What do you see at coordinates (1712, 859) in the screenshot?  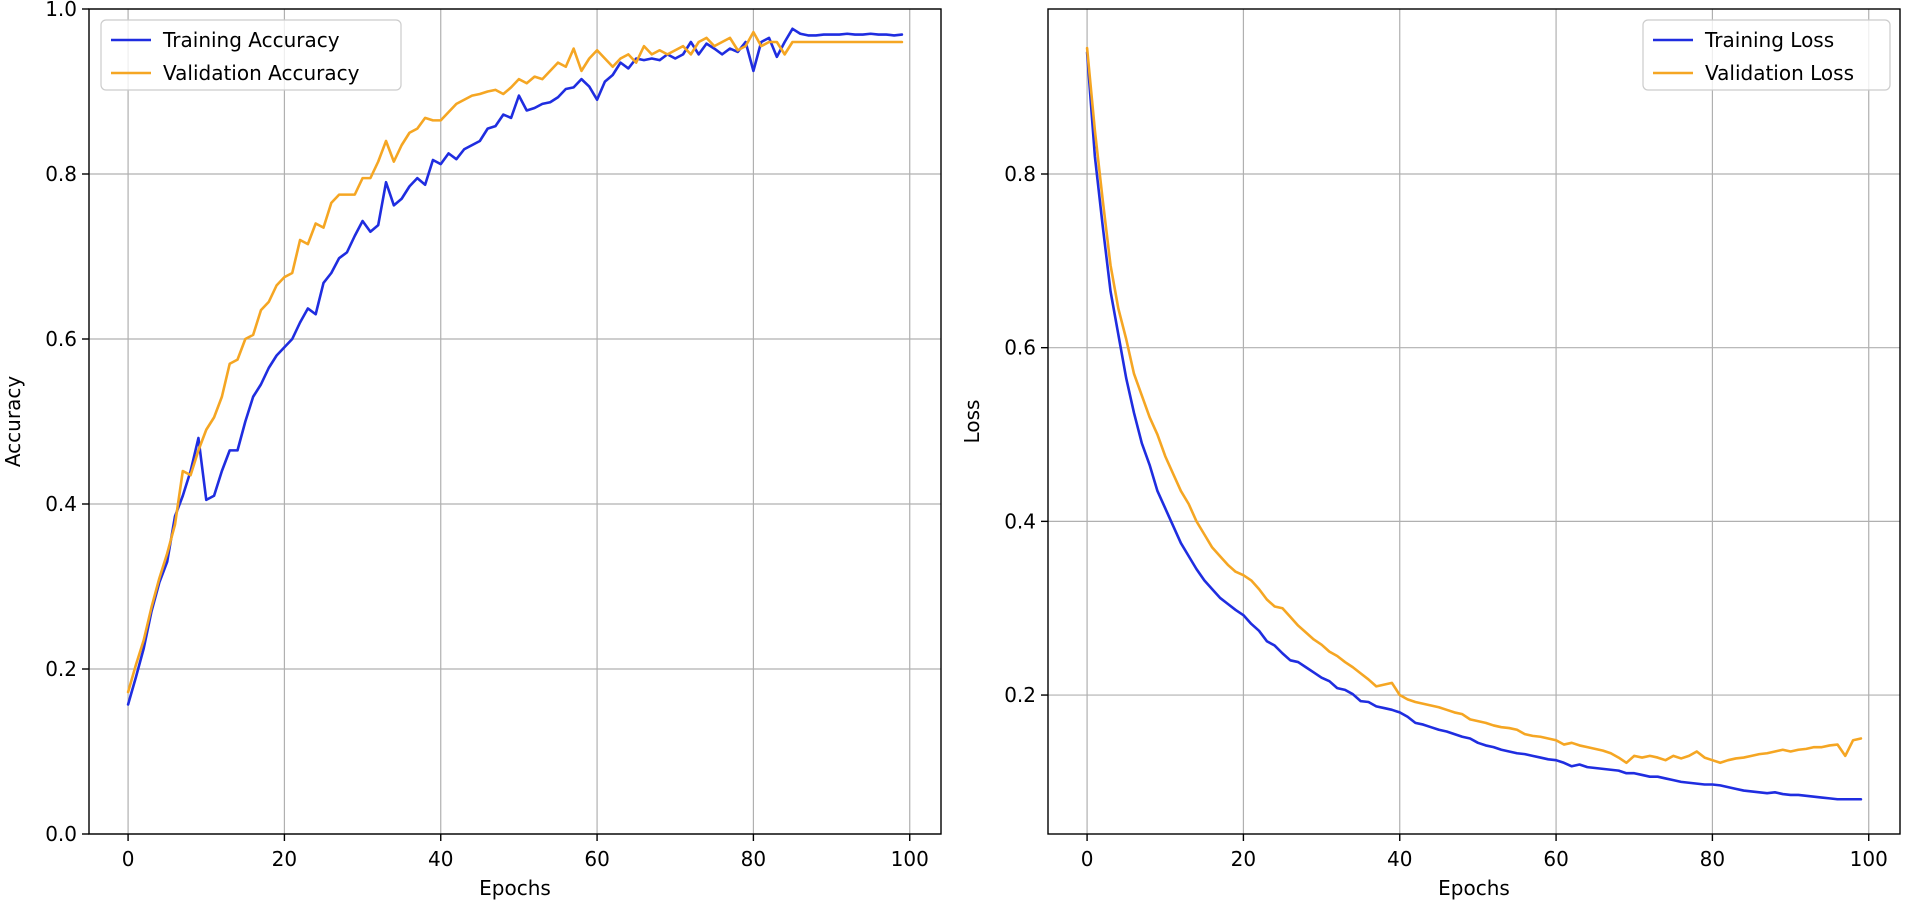 I see `loss-xtick-label: 80` at bounding box center [1712, 859].